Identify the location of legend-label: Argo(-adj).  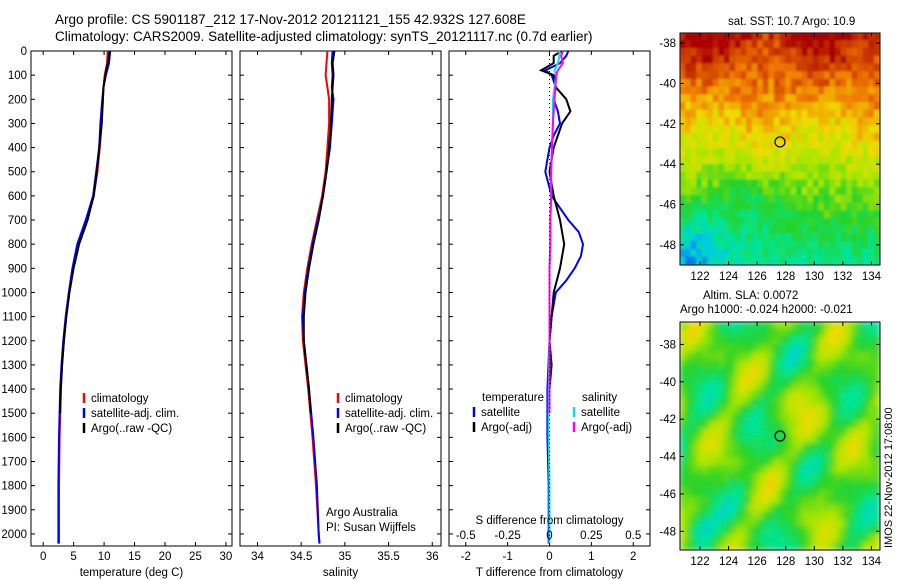
(506, 428).